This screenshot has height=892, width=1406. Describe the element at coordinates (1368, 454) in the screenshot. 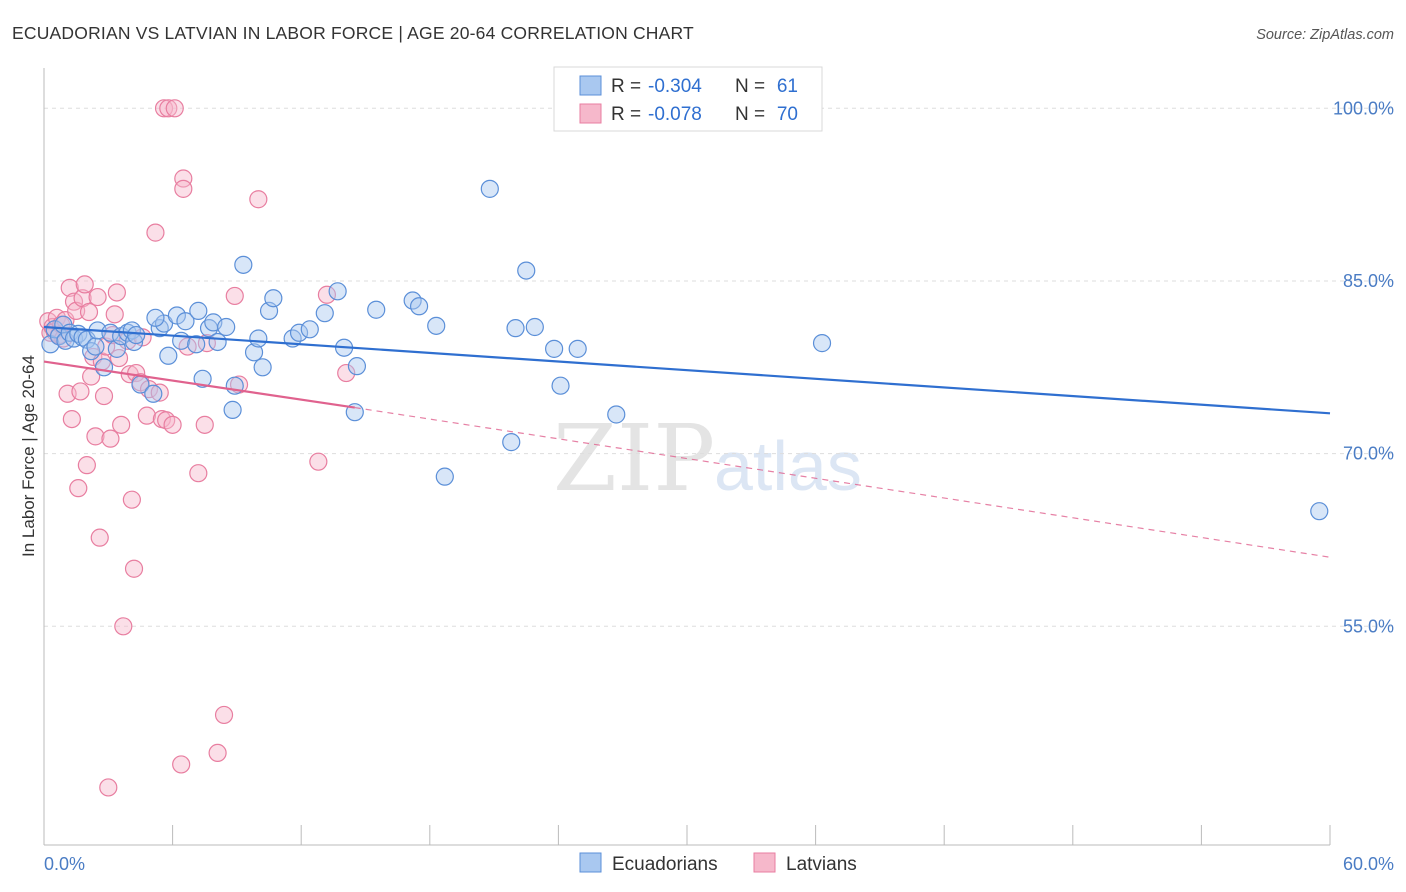

I see `y-tick-label: 70.0%` at that location.